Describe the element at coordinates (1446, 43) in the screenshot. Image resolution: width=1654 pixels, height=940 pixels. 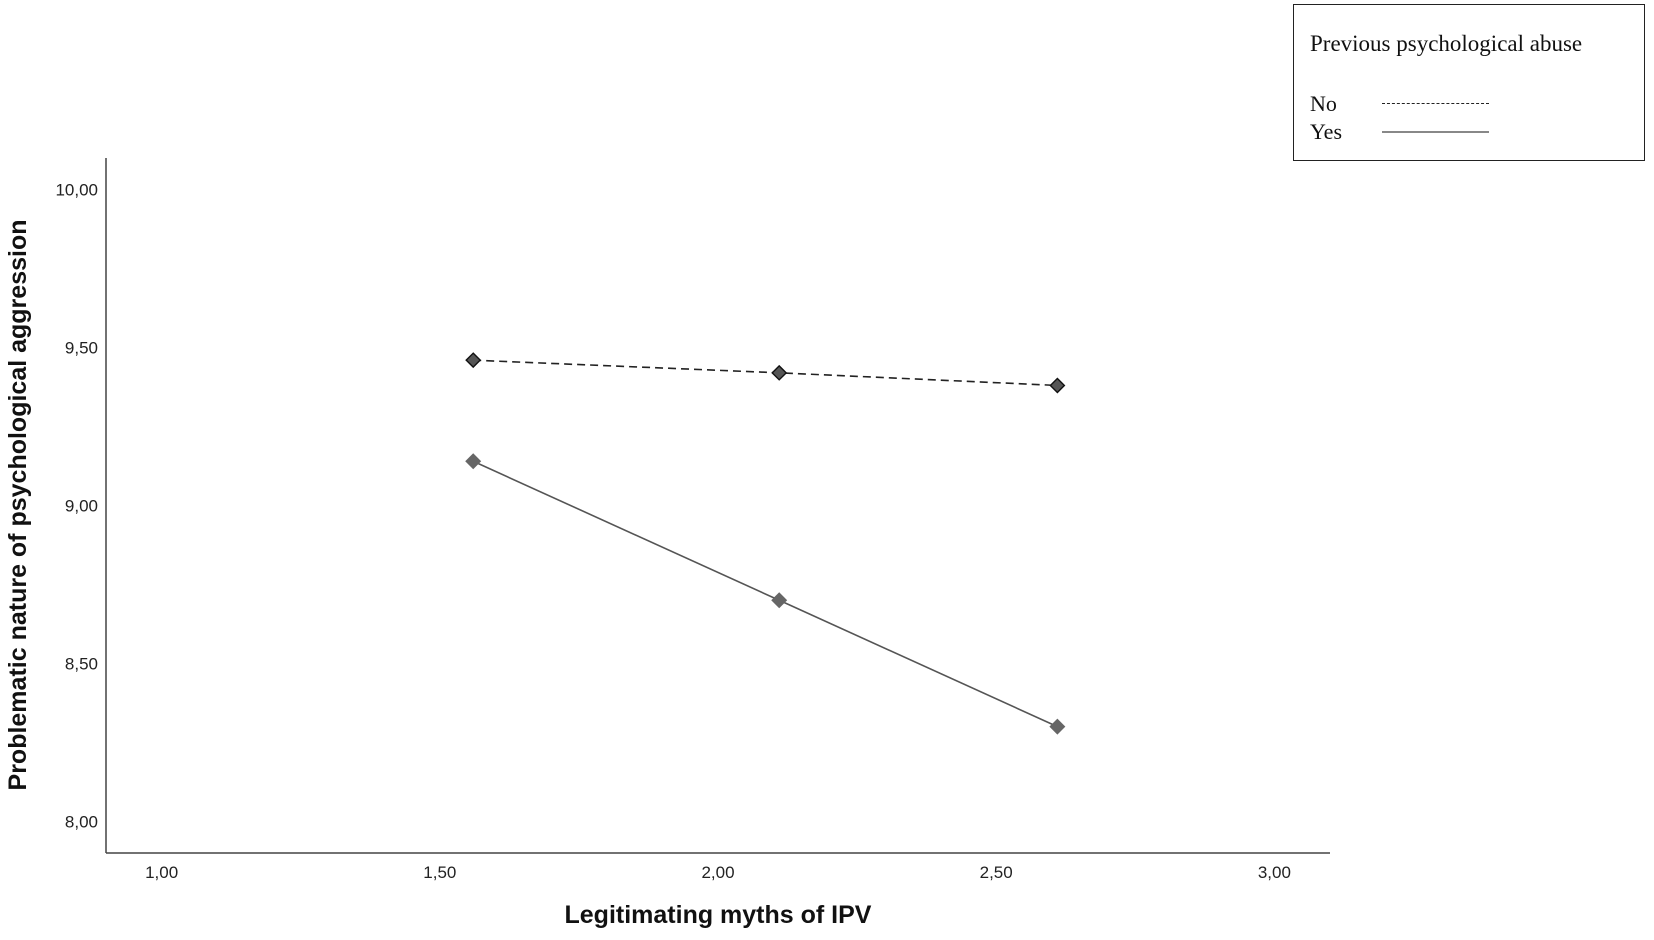
I see `legend-title: Previous psychological abuse` at that location.